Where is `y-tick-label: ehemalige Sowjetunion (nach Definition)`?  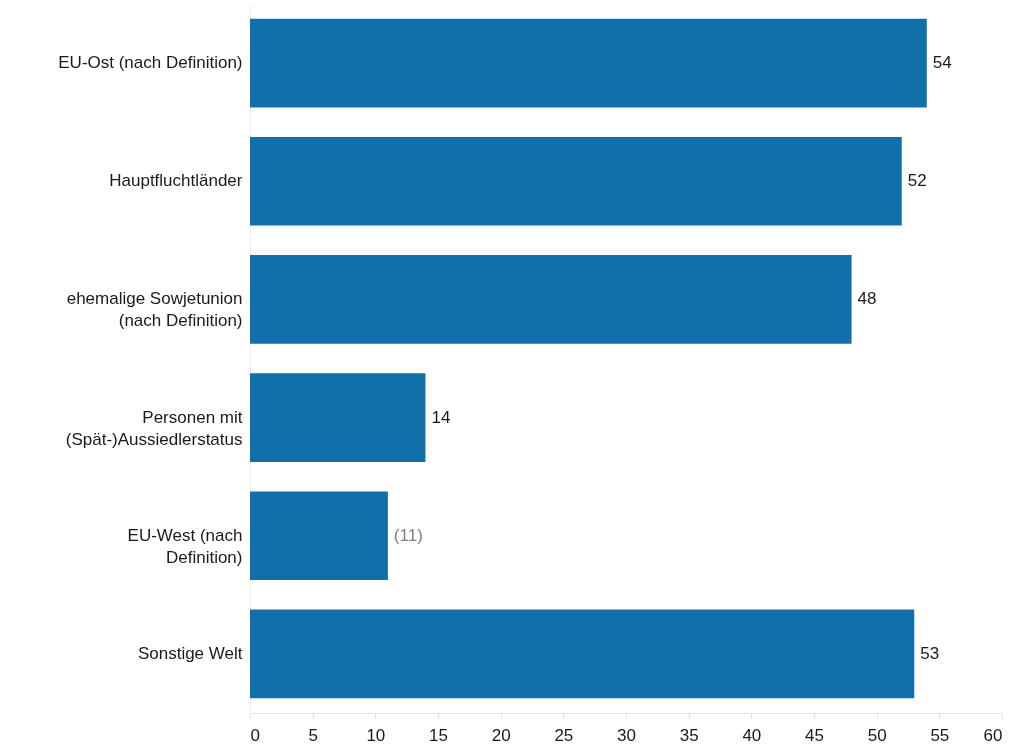 y-tick-label: ehemalige Sowjetunion (nach Definition) is located at coordinates (154, 310).